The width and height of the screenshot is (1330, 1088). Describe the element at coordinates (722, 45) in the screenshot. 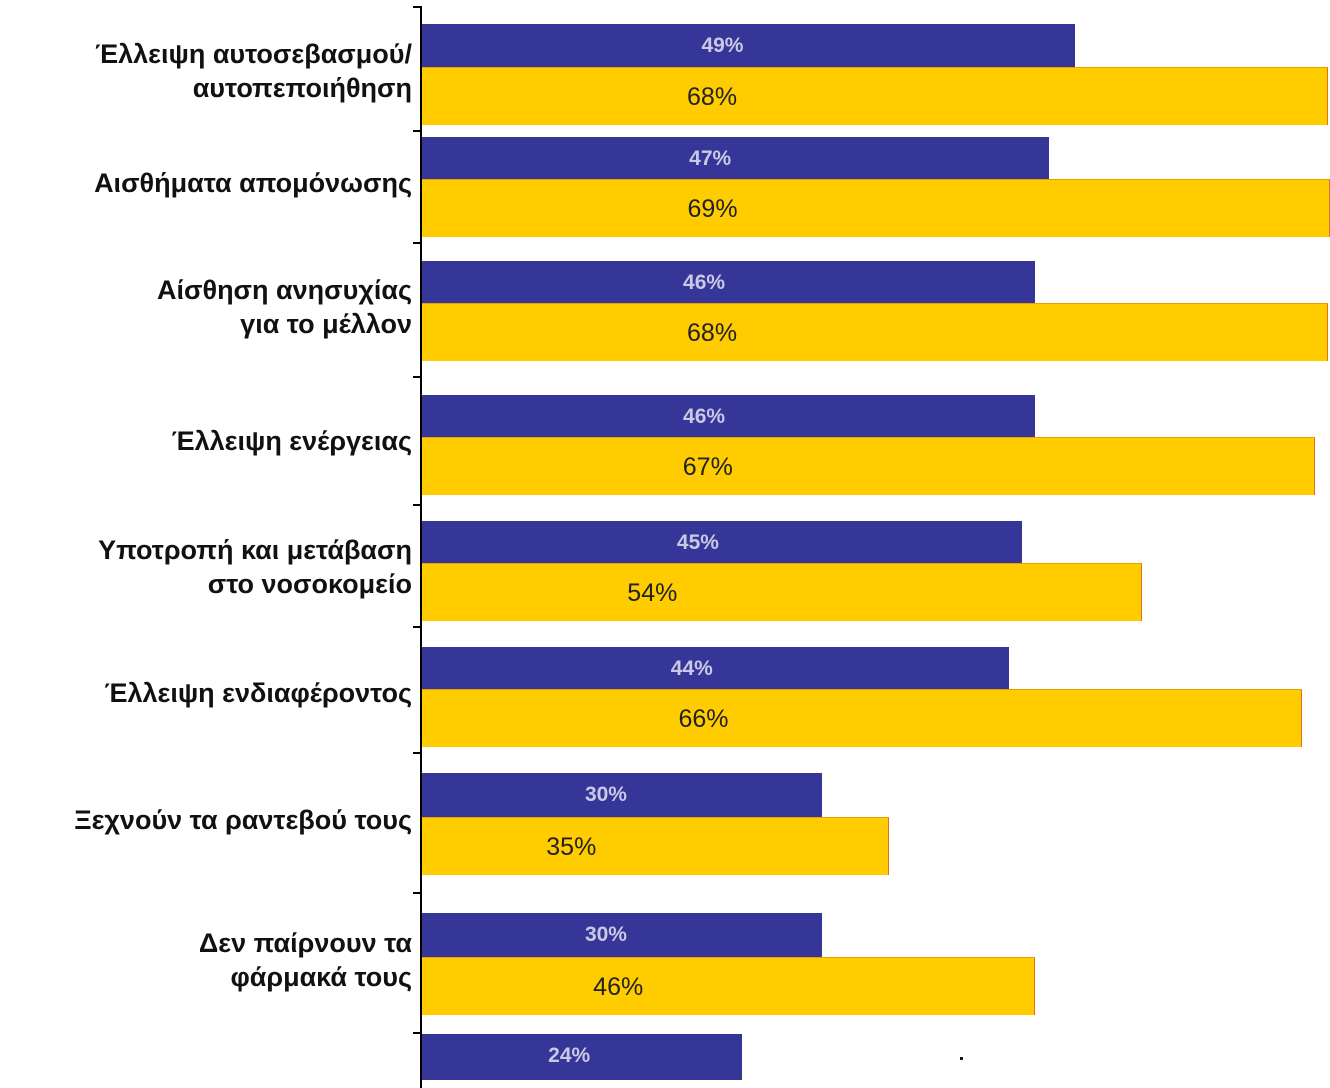

I see `data-label: 49%` at that location.